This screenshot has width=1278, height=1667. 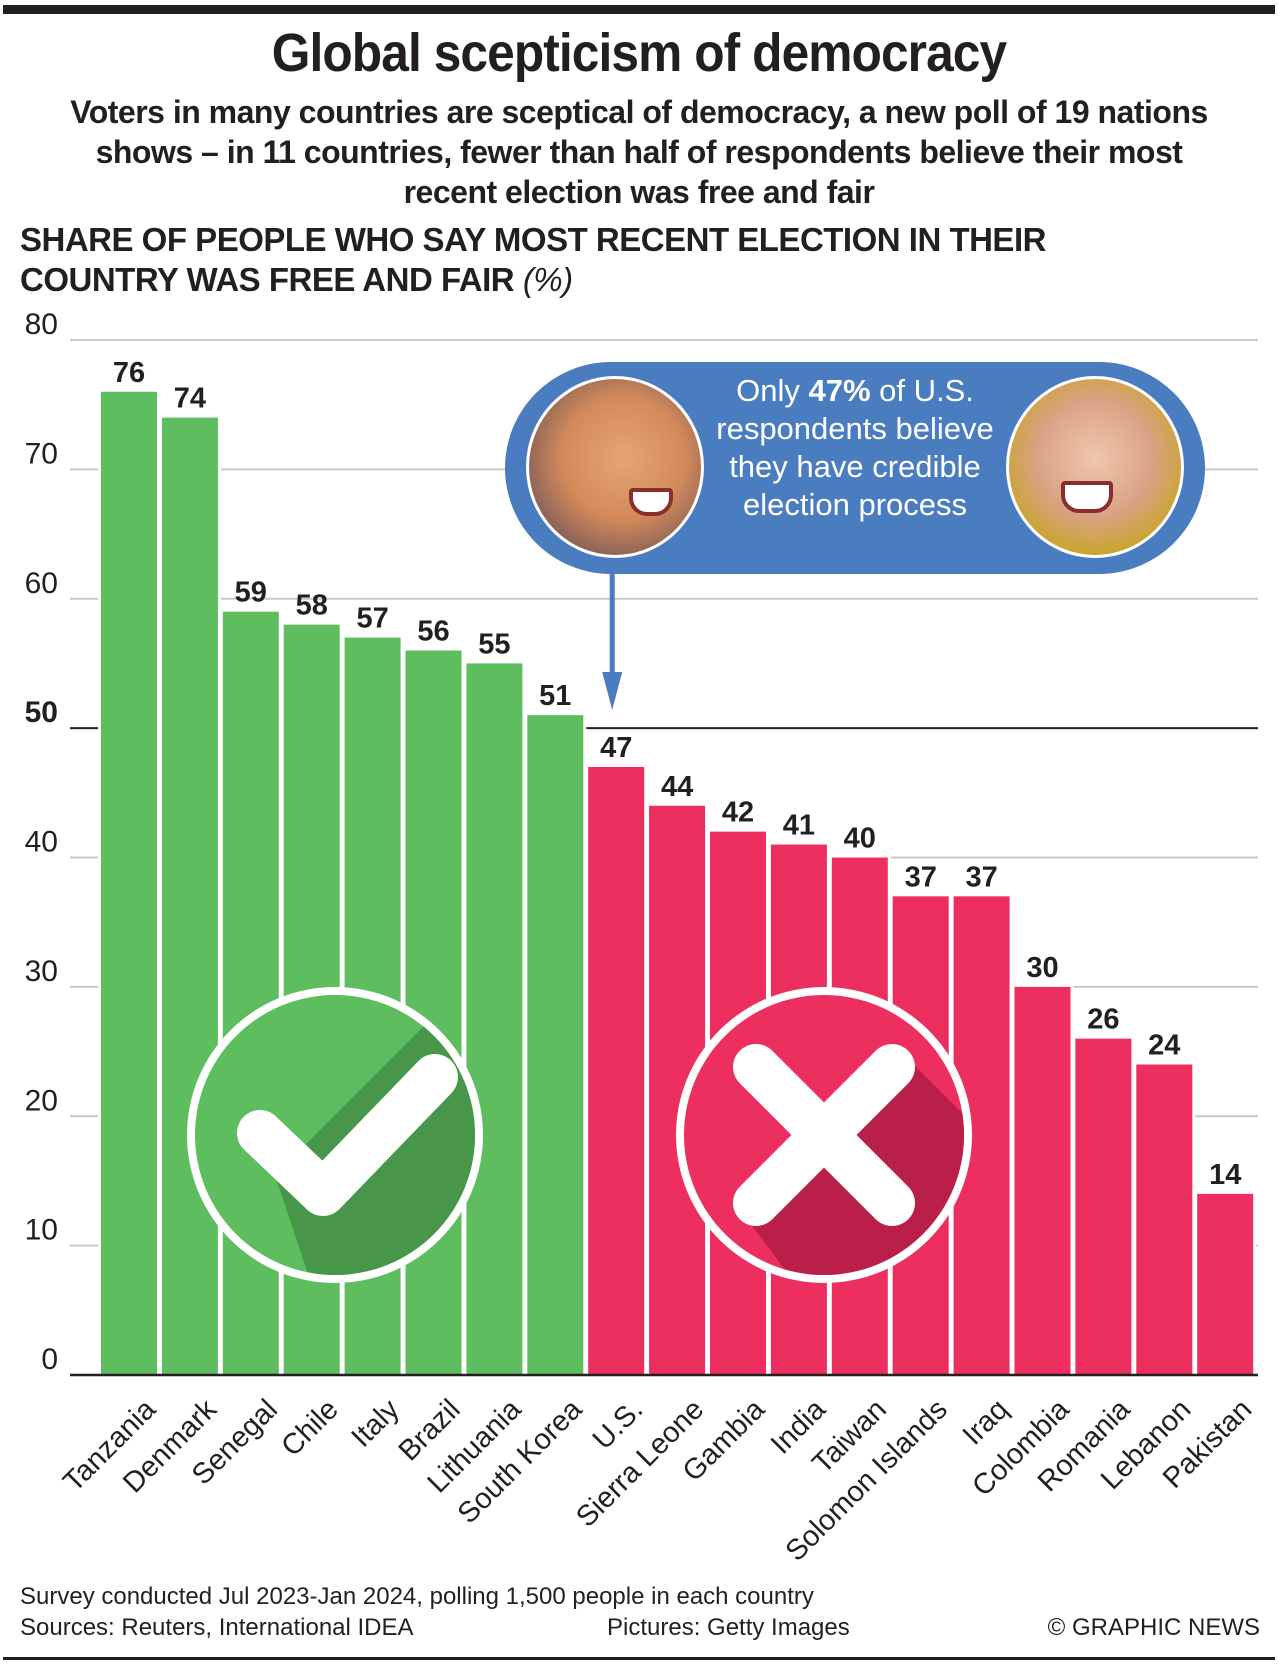 What do you see at coordinates (217, 1627) in the screenshot?
I see `sources: Sources: Reuters, International IDEA` at bounding box center [217, 1627].